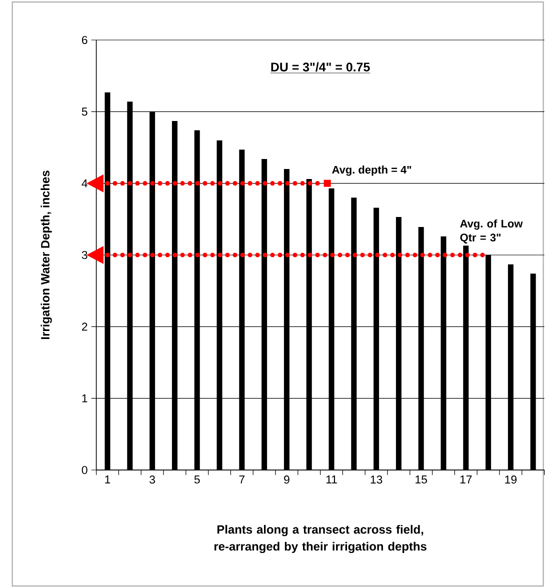 The image size is (545, 588). I want to click on y-tick-label: 0, so click(85, 470).